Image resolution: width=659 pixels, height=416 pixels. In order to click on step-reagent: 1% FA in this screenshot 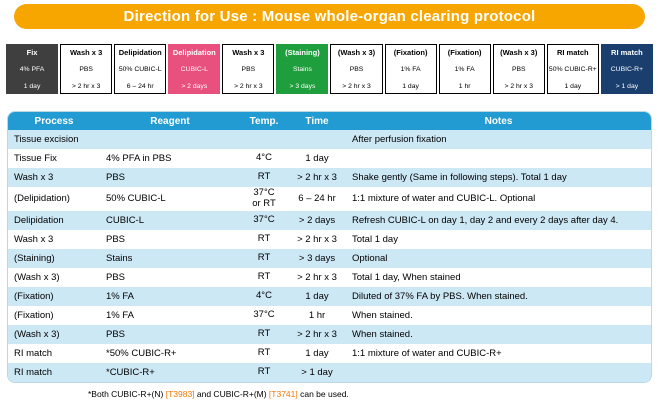, I will do `click(410, 70)`.